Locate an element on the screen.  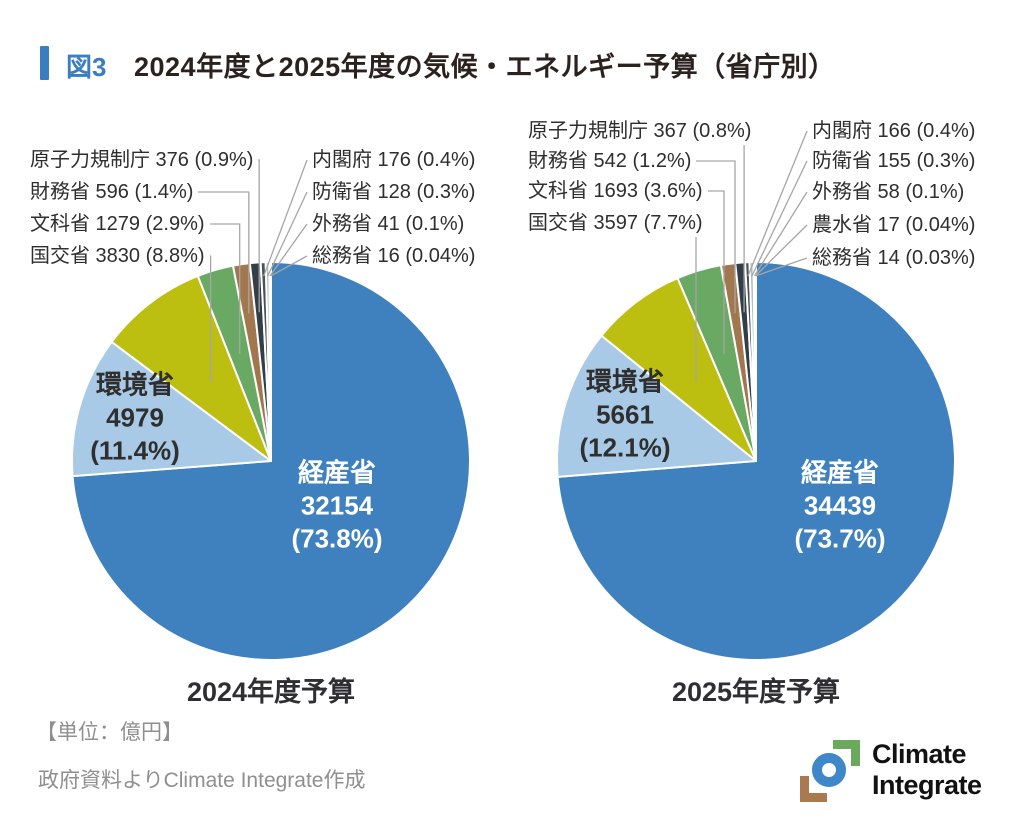
logo-mark-icon is located at coordinates (832, 771).